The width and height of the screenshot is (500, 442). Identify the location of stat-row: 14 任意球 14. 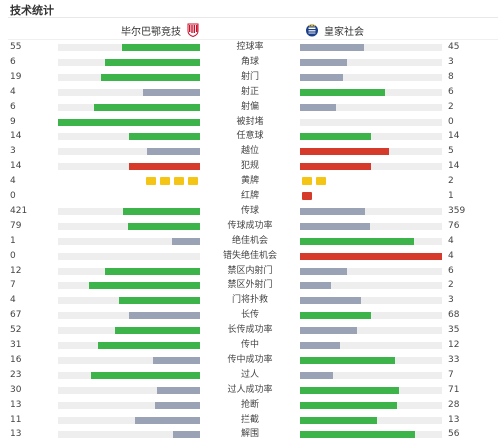
(250, 136).